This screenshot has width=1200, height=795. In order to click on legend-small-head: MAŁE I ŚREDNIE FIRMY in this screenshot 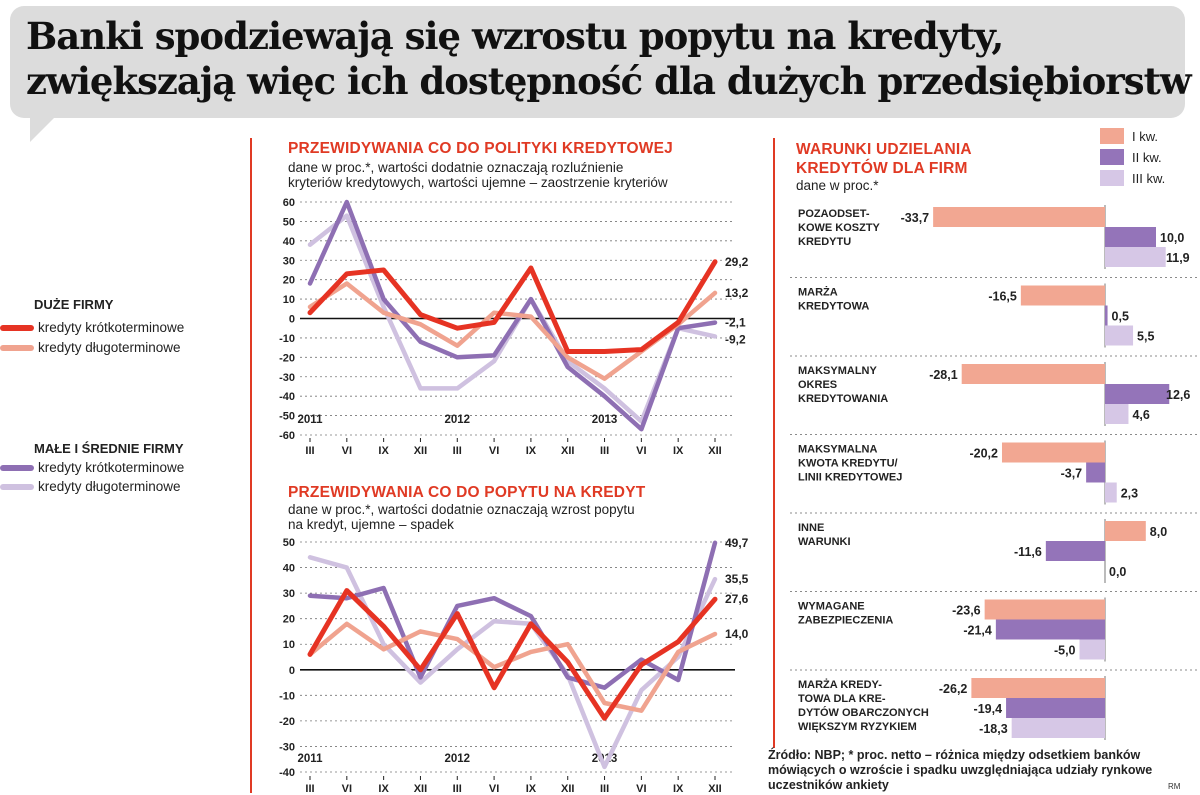, I will do `click(109, 448)`.